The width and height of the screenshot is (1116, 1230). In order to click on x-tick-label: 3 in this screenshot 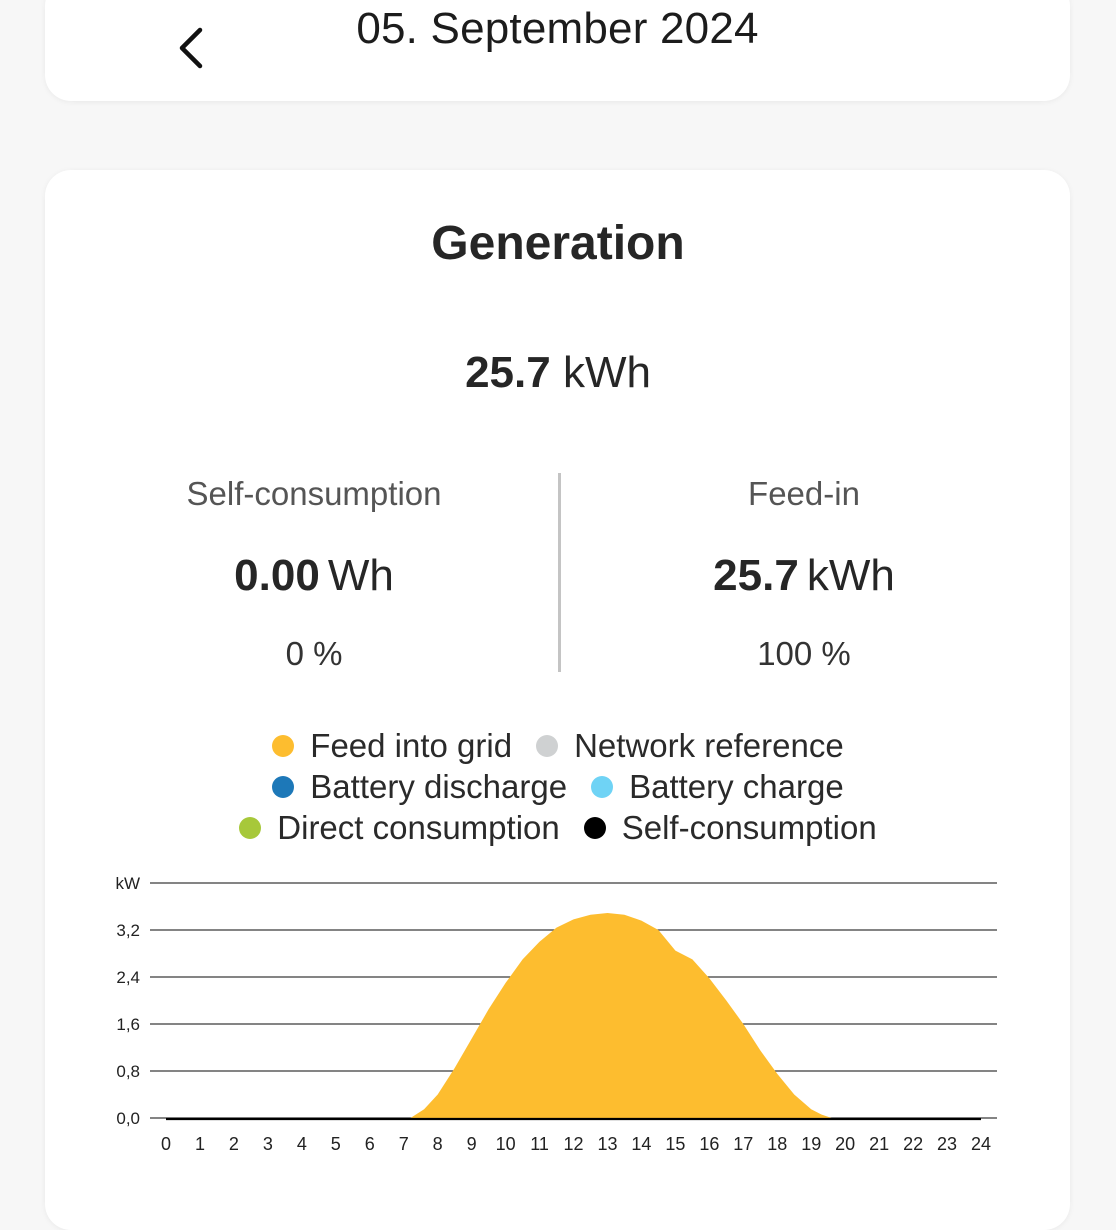, I will do `click(268, 1144)`.